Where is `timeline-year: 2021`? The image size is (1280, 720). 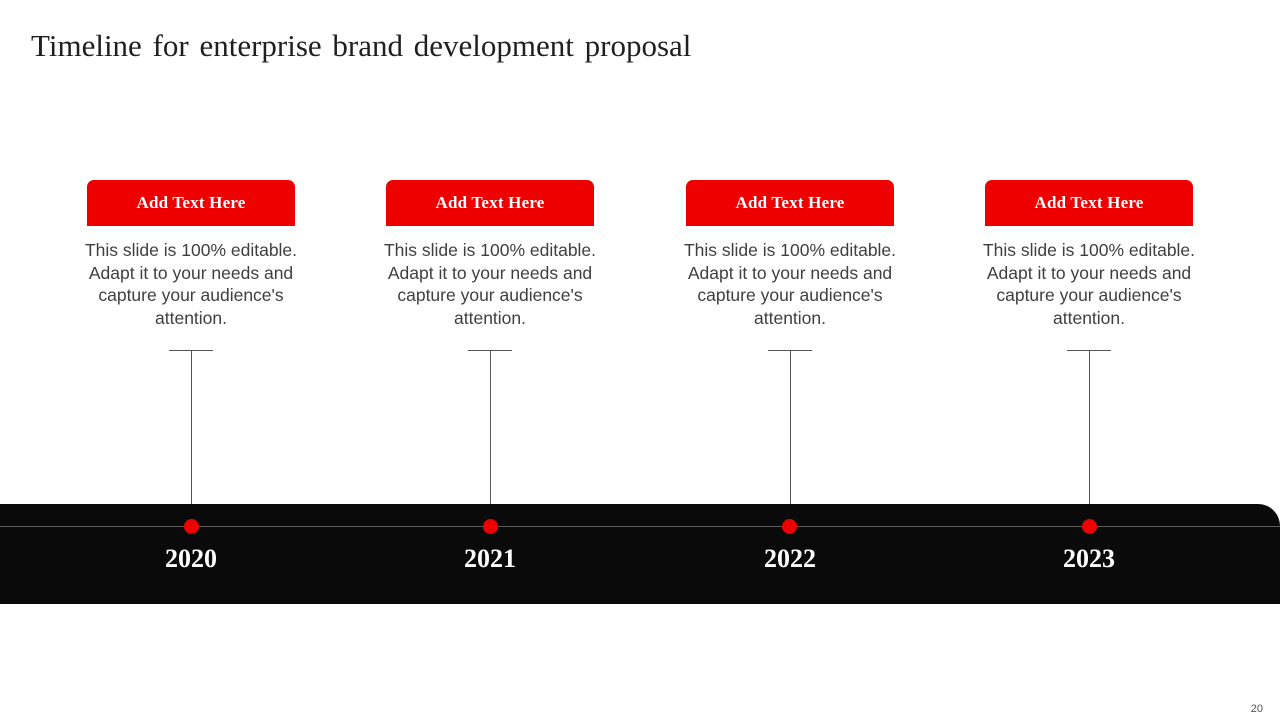 timeline-year: 2021 is located at coordinates (490, 558).